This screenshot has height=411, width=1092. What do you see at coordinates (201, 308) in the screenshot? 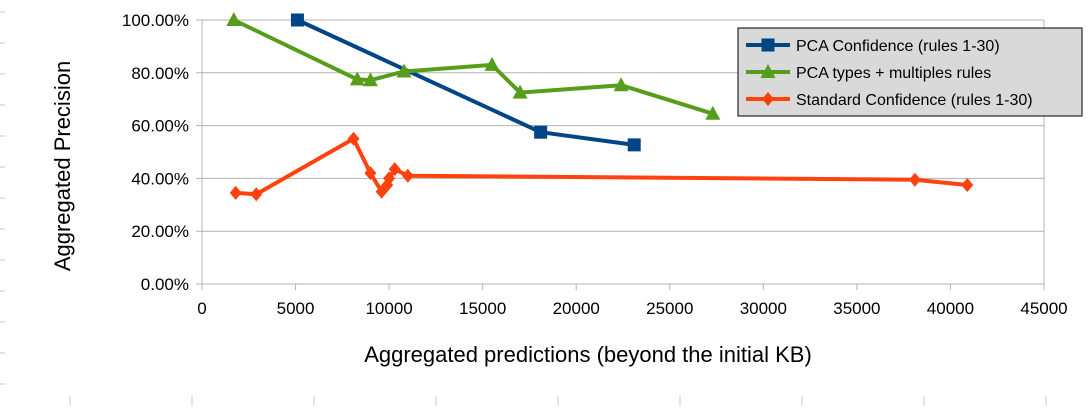
I see `x-tick-label: 0` at bounding box center [201, 308].